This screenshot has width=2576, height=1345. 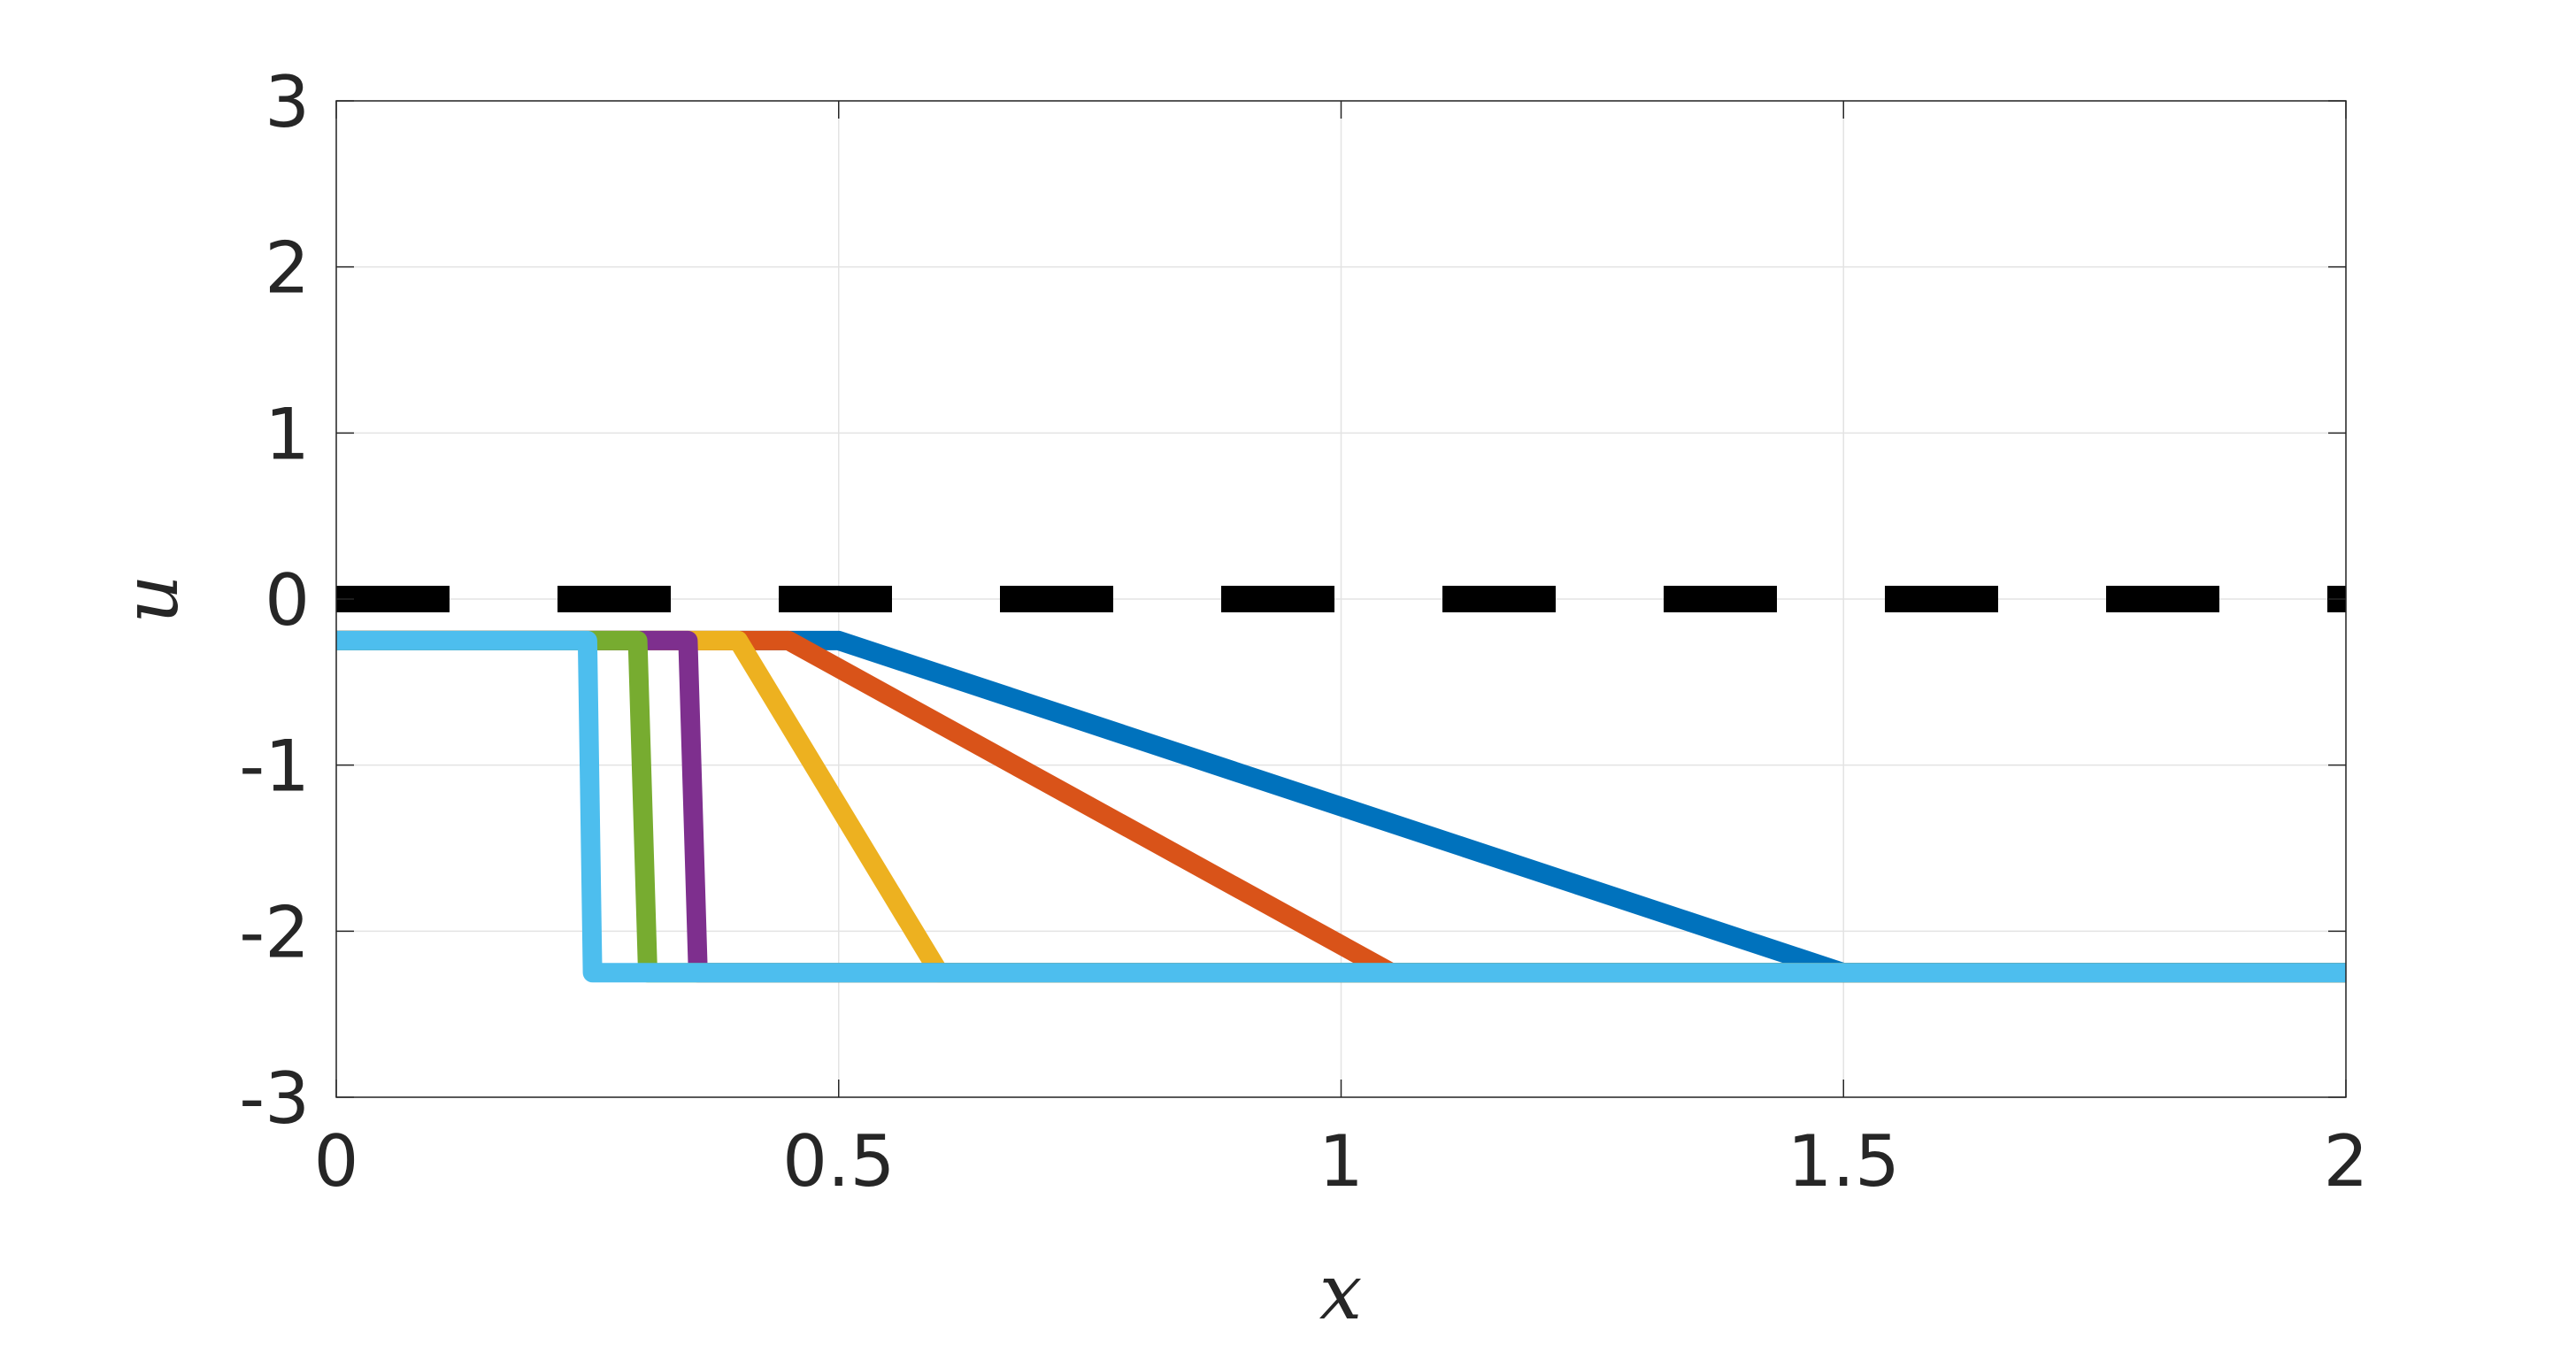 What do you see at coordinates (287, 102) in the screenshot?
I see `y-tick-label: 3` at bounding box center [287, 102].